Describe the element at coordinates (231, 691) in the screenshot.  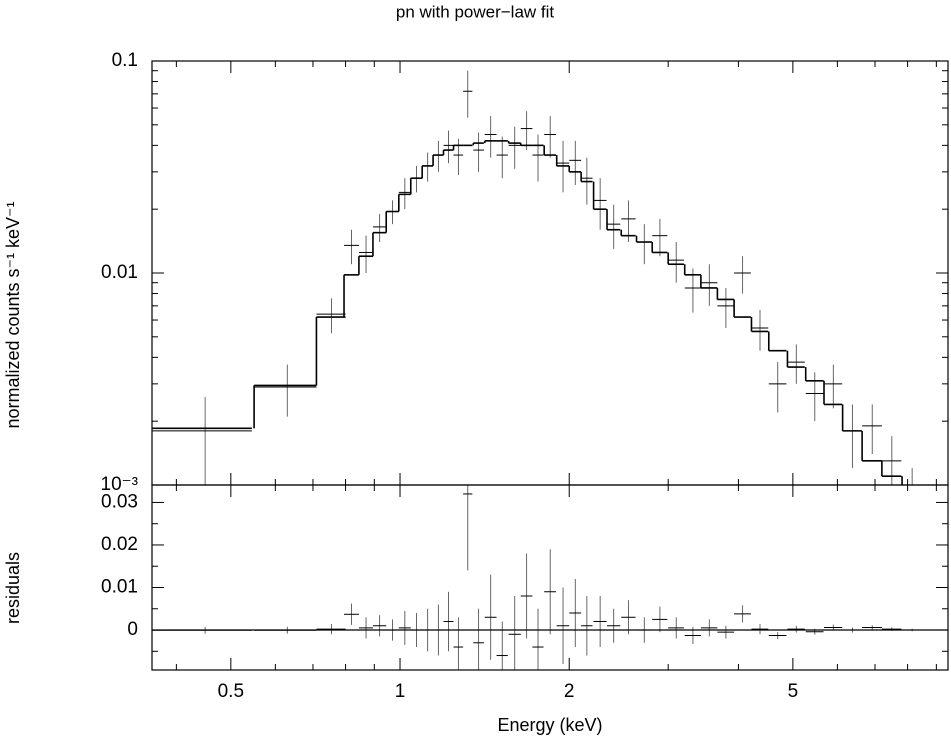
I see `x-tick-label: 0.5` at that location.